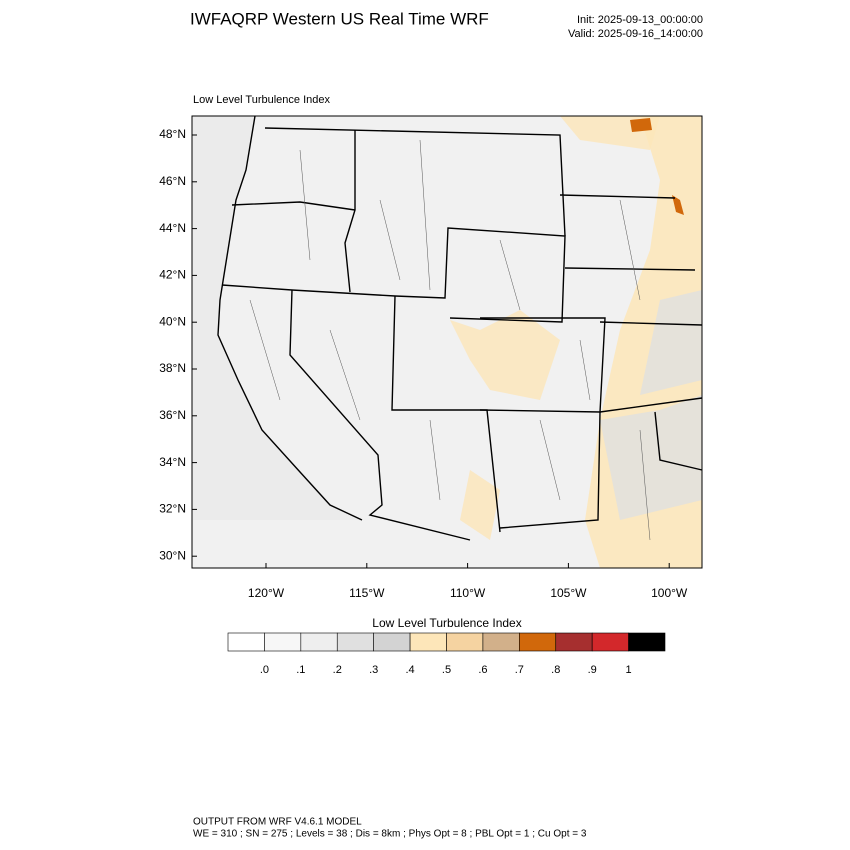  I want to click on lon-label: 120°W, so click(266, 593).